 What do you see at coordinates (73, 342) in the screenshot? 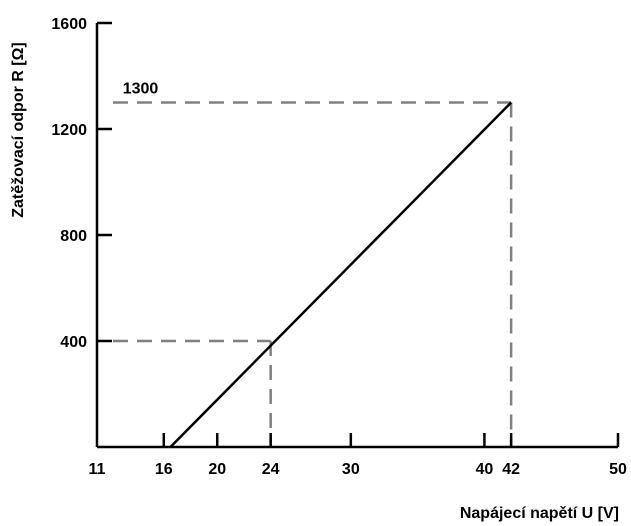
I see `y-tick-label-400: 400` at bounding box center [73, 342].